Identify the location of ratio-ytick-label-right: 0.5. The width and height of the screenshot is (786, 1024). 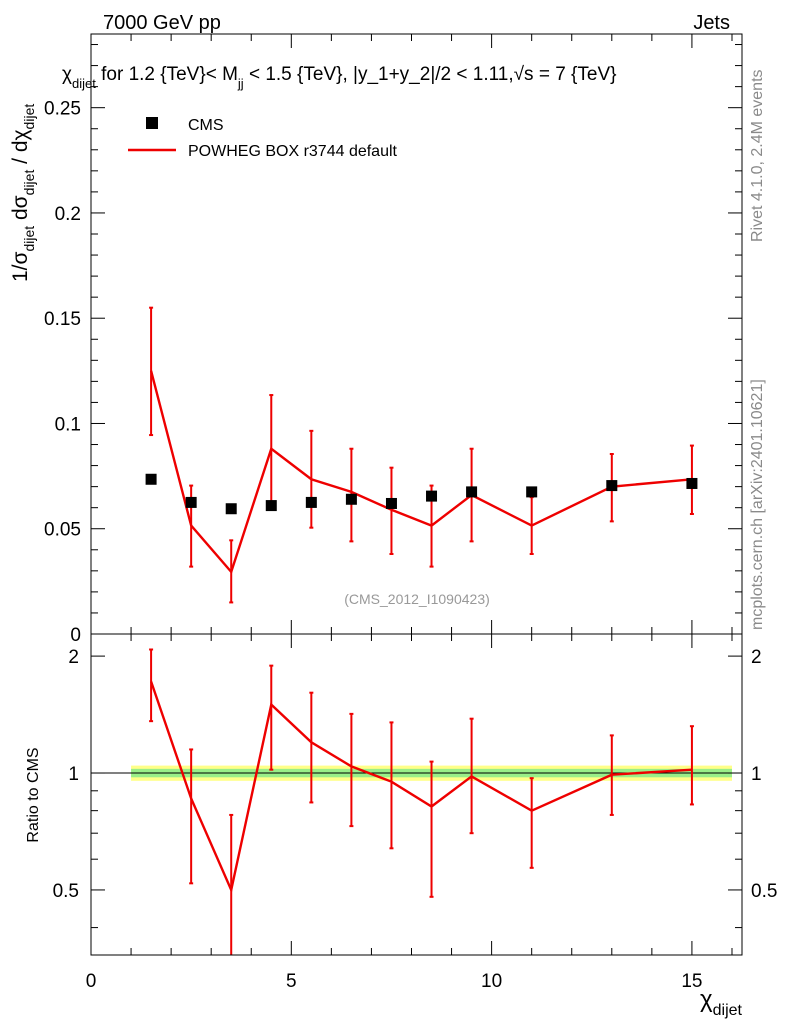
(764, 891).